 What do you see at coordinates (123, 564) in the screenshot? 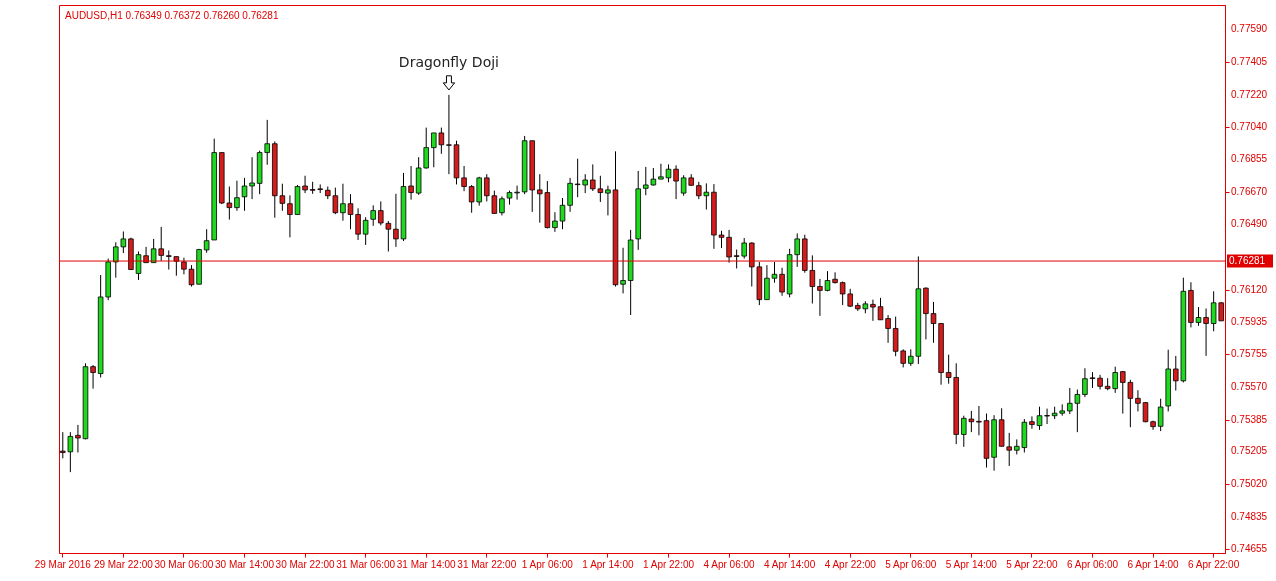
I see `x-tick-label: 29 Mar 22:00` at bounding box center [123, 564].